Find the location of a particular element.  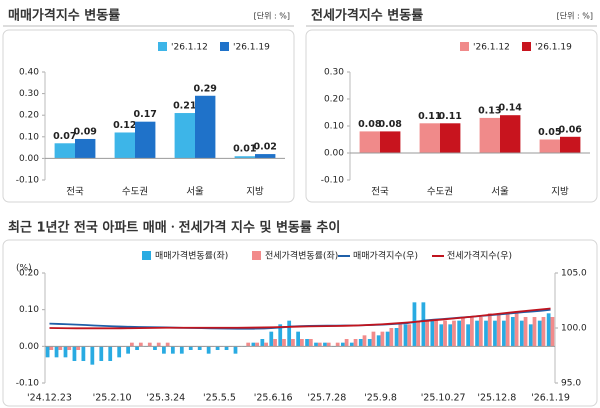

x-tick-label: '25.6.16 is located at coordinates (273, 398).